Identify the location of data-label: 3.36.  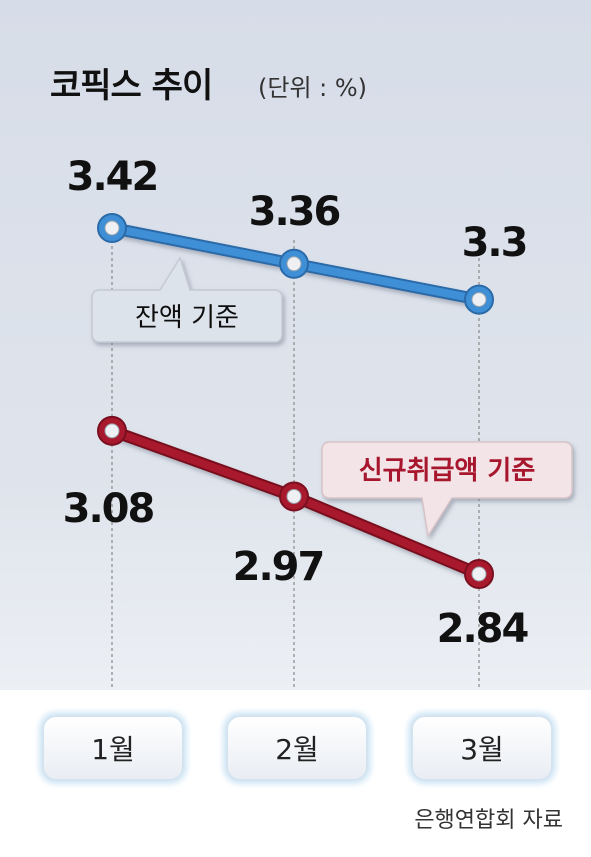
(294, 212).